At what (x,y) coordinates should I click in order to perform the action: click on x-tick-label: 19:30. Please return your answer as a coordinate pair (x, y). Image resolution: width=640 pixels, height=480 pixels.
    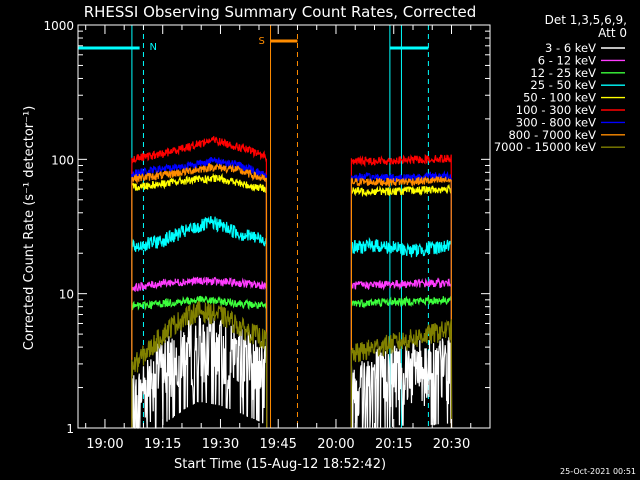
    Looking at the image, I should click on (220, 444).